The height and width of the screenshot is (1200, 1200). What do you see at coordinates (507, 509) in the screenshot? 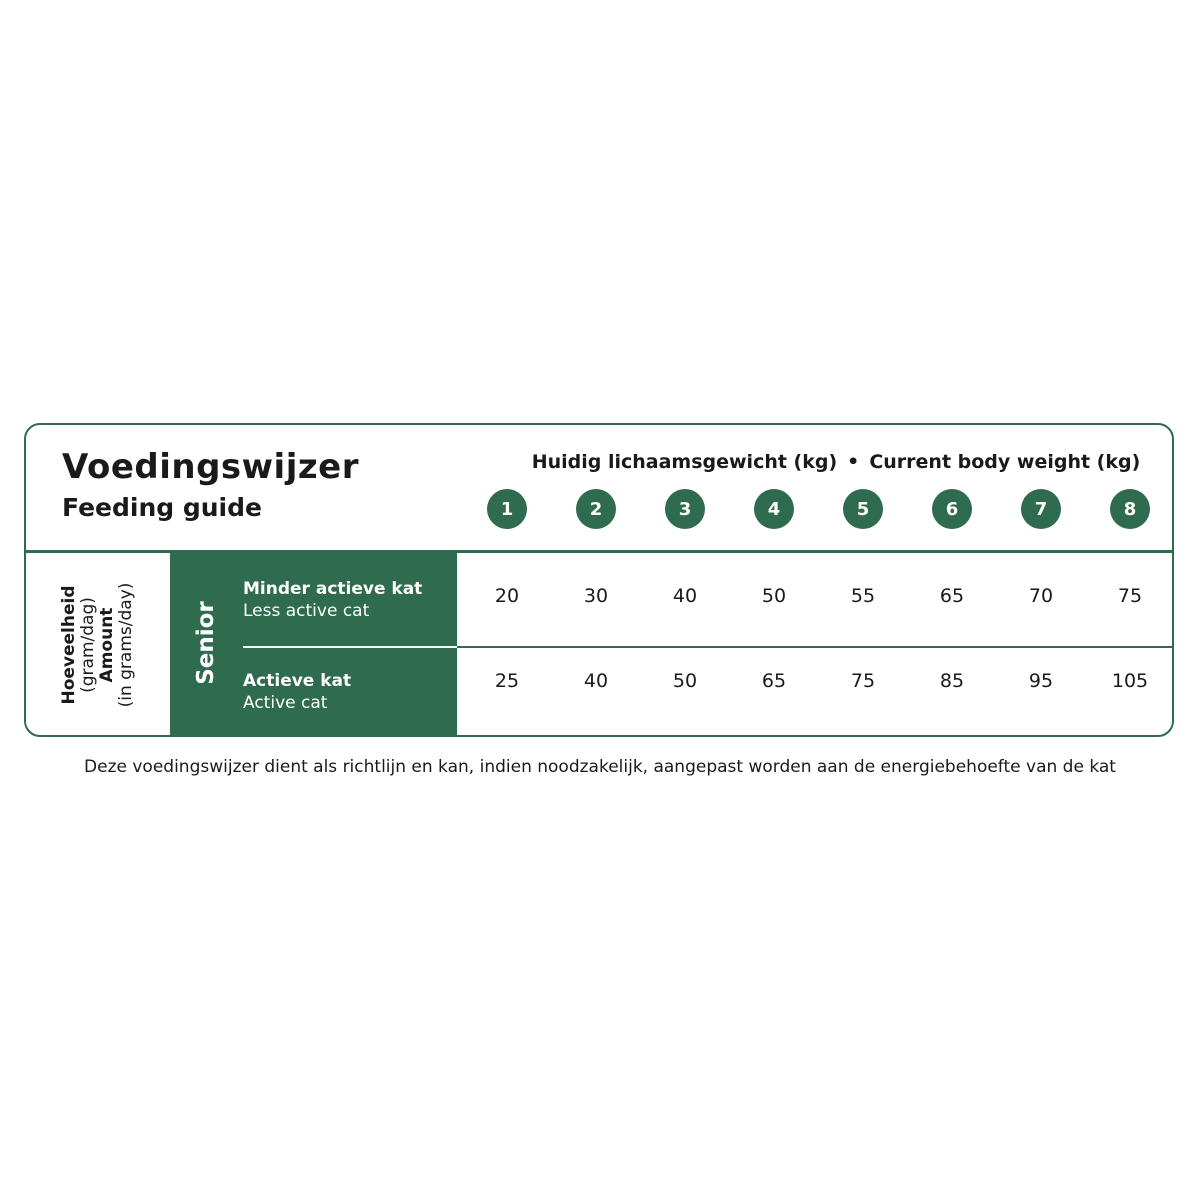
I see `weight-badge: 1` at bounding box center [507, 509].